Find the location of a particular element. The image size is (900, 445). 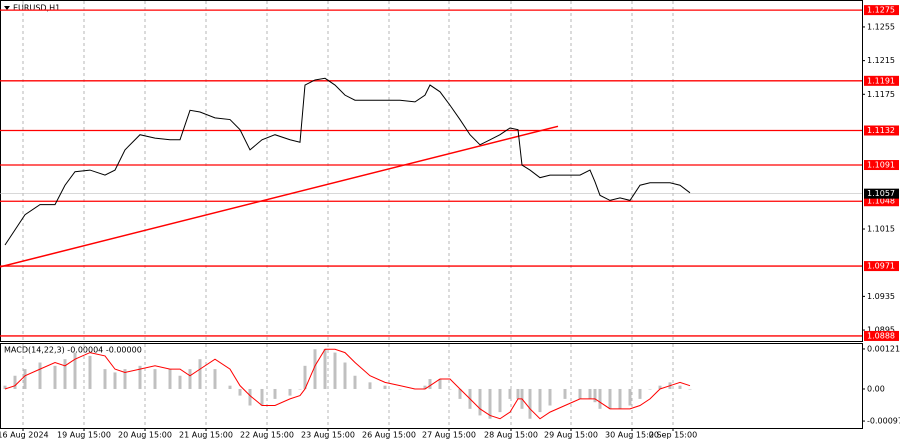

y-tick-label: -0.00097 is located at coordinates (883, 421).